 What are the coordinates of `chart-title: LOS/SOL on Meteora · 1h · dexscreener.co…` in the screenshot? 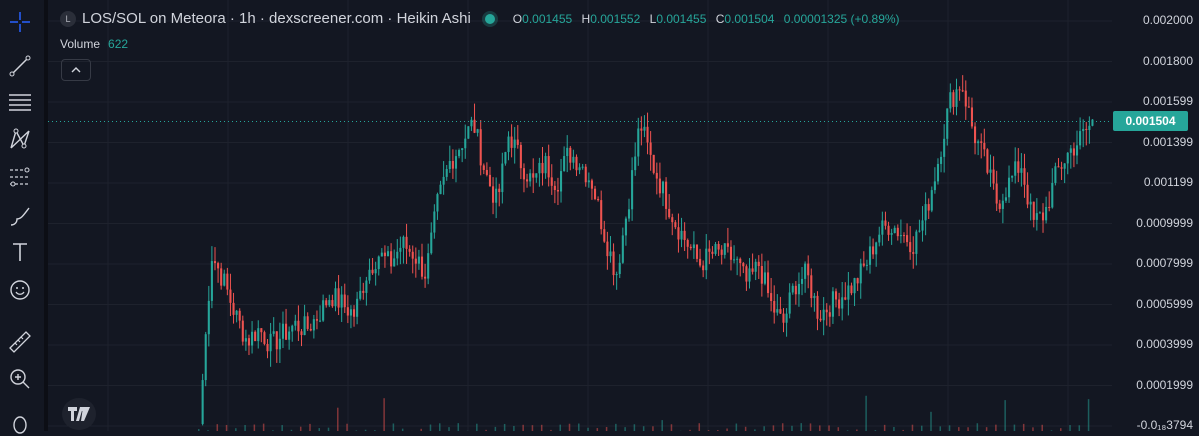 It's located at (276, 18).